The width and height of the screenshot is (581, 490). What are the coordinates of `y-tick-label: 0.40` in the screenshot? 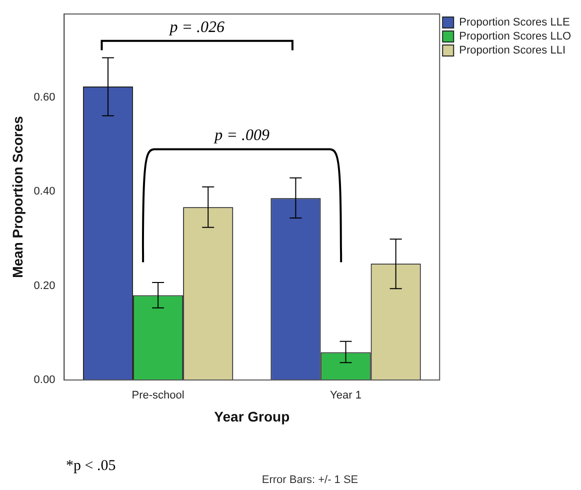 It's located at (45, 192).